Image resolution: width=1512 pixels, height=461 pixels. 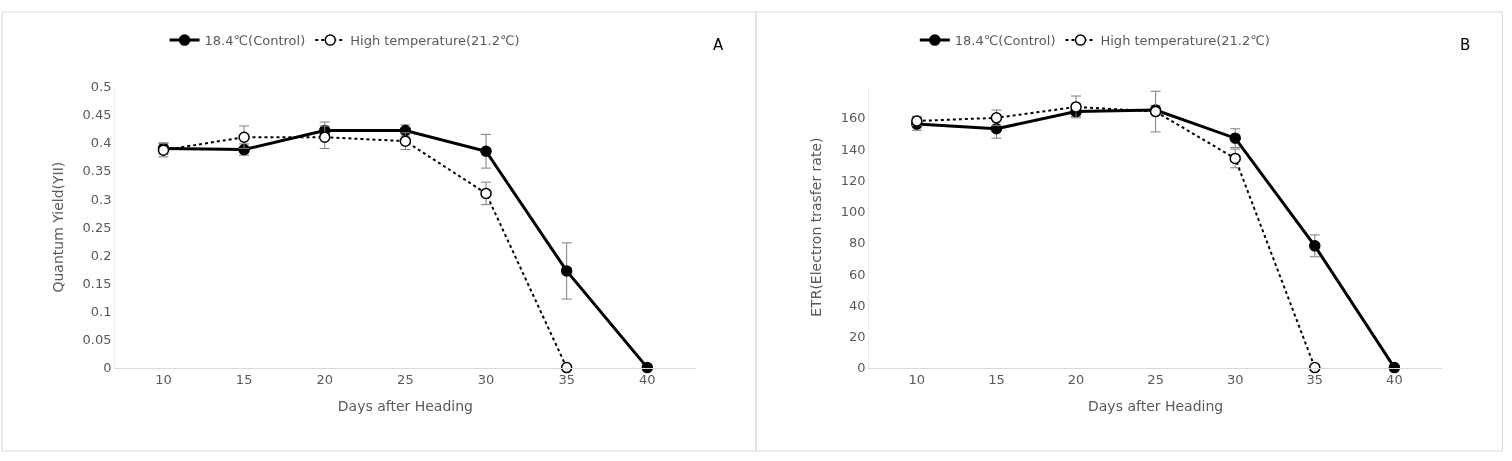 I want to click on y-tick-label: 80, so click(x=857, y=243).